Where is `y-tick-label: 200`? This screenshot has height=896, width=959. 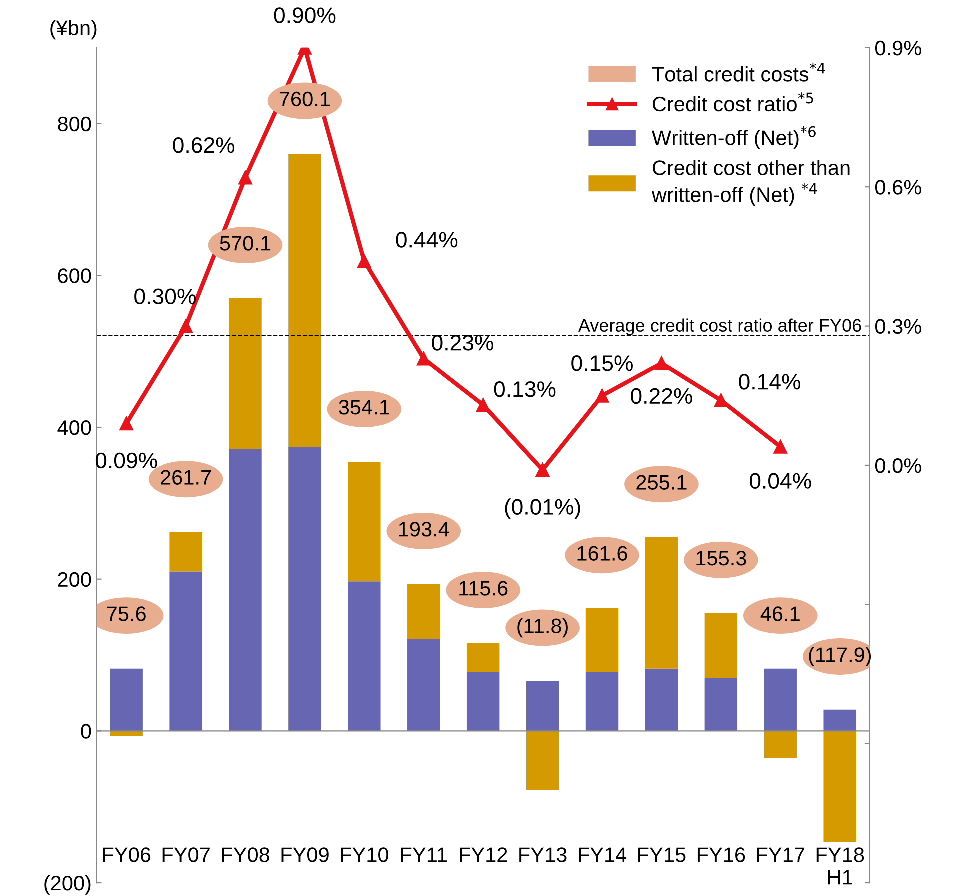
y-tick-label: 200 is located at coordinates (75, 580).